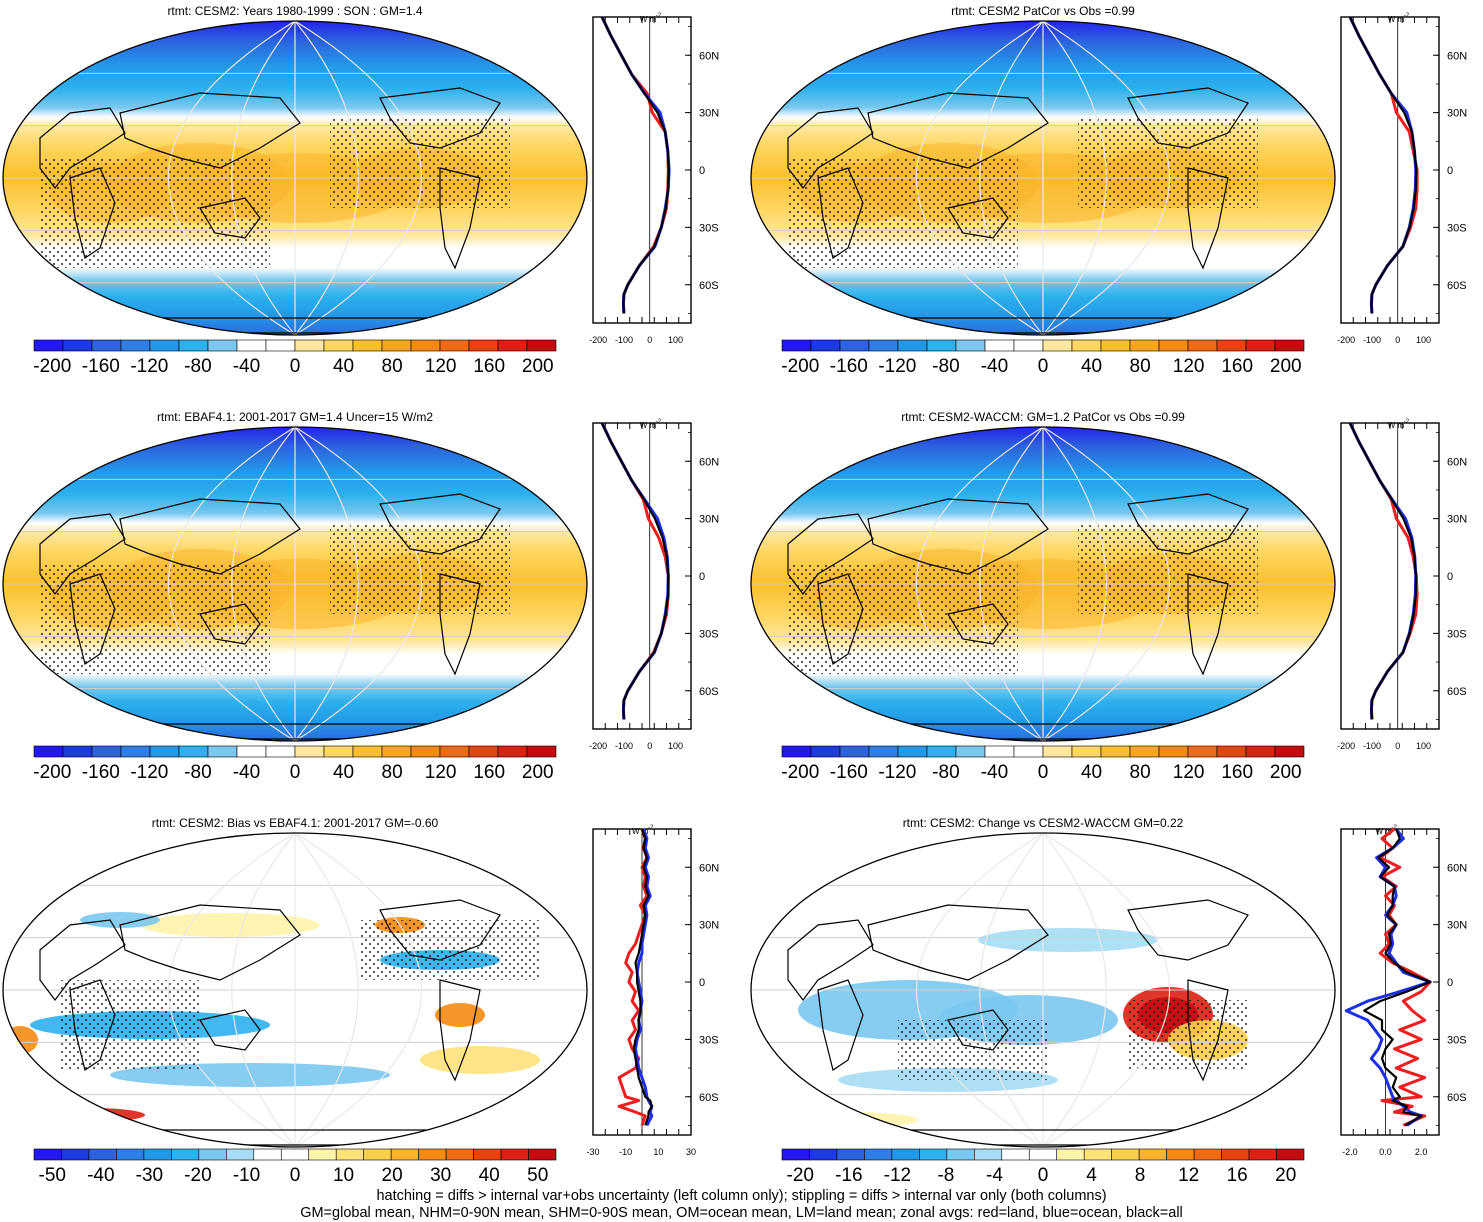 The height and width of the screenshot is (1222, 1483). I want to click on colorbar-tick-label: 40, so click(1091, 772).